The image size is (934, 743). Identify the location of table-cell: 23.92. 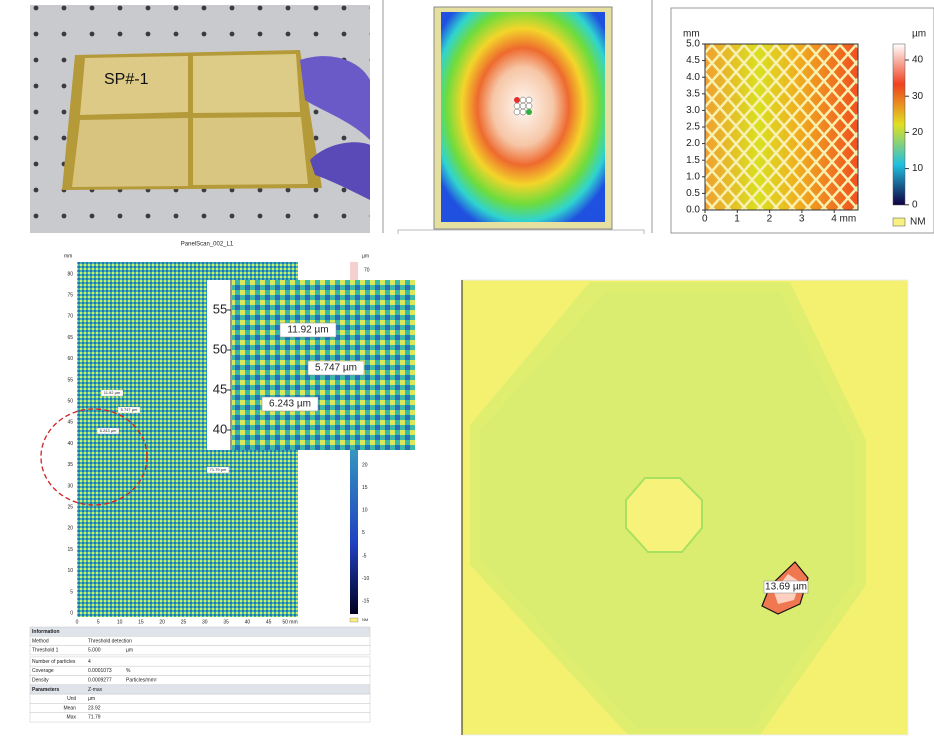
(94, 708).